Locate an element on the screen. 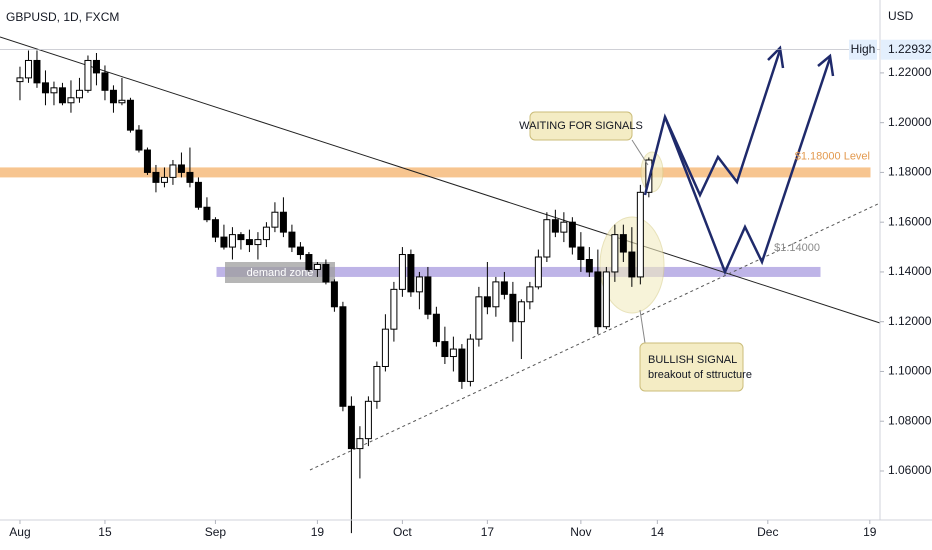 Image resolution: width=932 pixels, height=550 pixels. callout-box is located at coordinates (581, 126).